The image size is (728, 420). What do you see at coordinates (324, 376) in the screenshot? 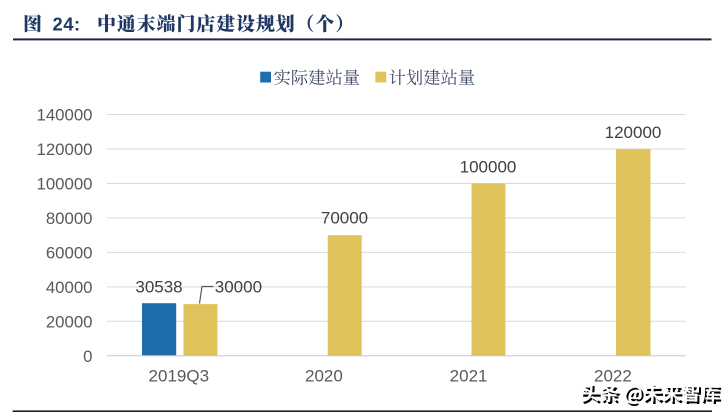
I see `svg-text: 2020` at bounding box center [324, 376].